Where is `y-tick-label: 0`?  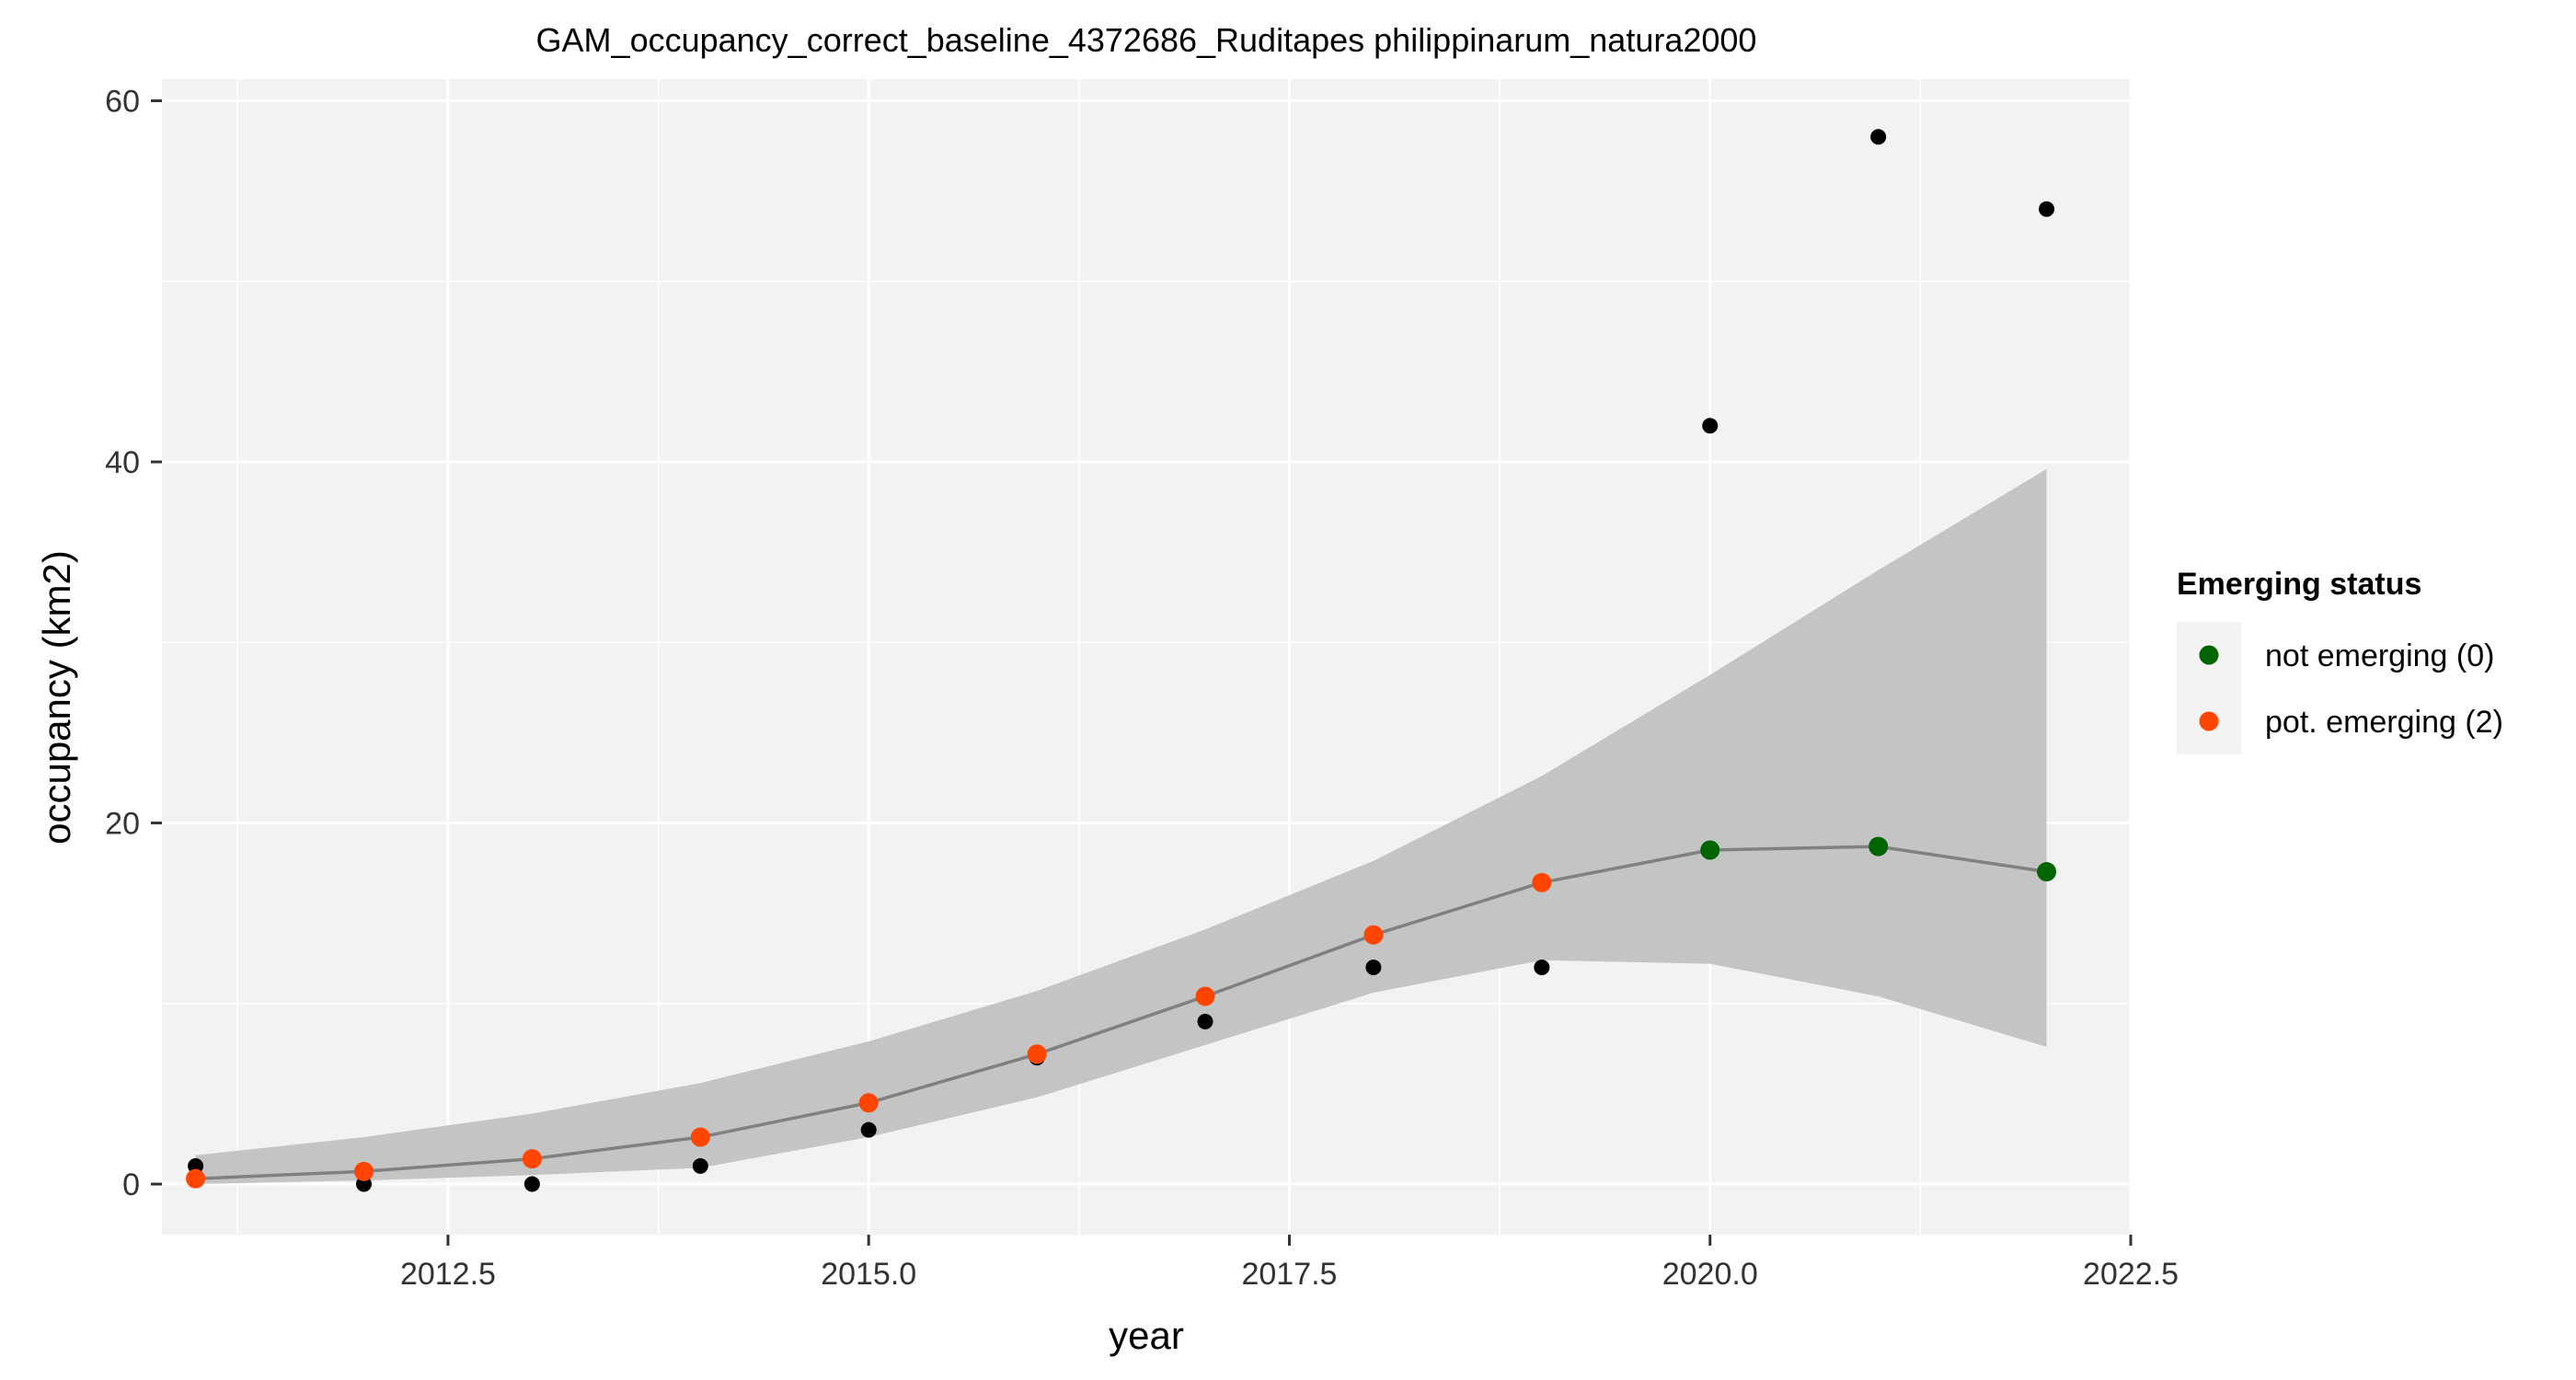 y-tick-label: 0 is located at coordinates (131, 1184).